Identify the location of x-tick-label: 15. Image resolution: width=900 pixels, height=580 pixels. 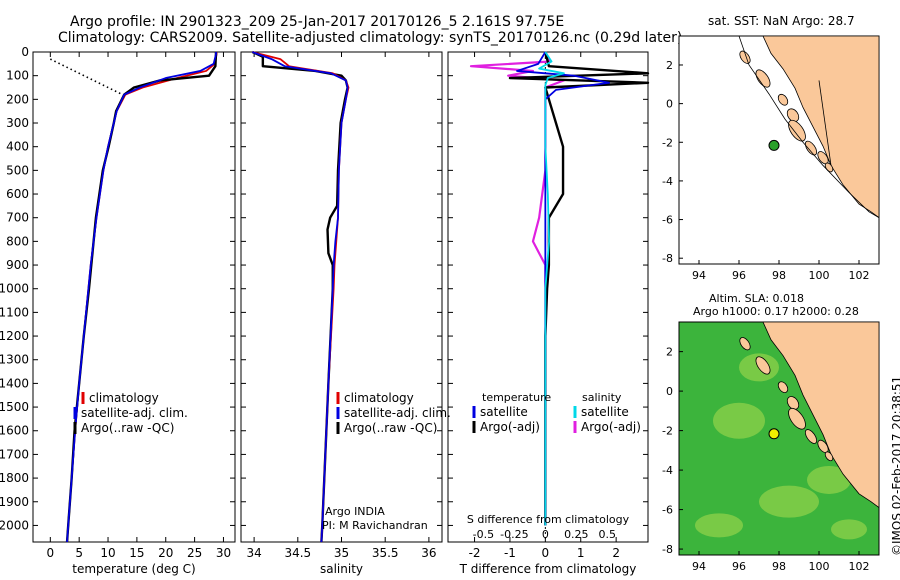
(136, 553).